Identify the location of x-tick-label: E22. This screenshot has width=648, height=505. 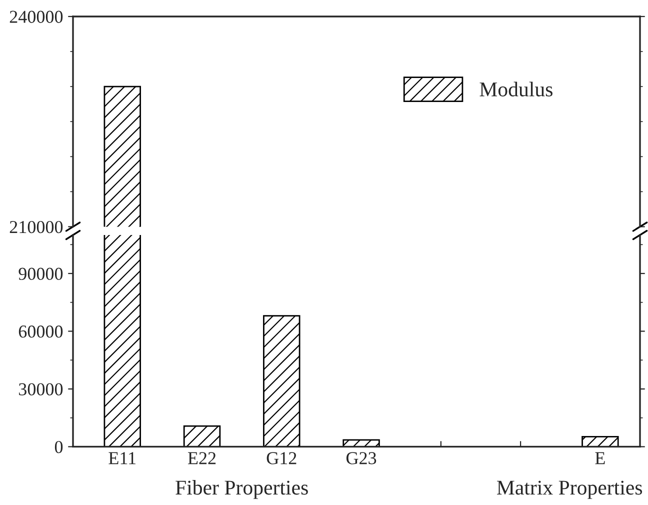
(202, 458).